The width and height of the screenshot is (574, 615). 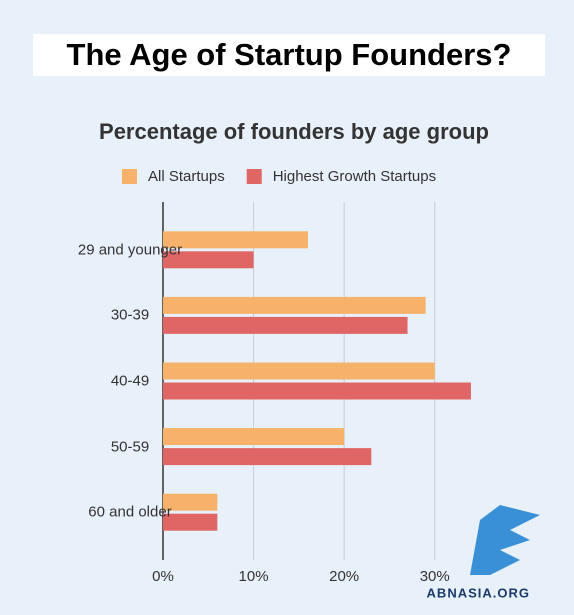 I want to click on y-tick-label: 29 and younger, so click(x=130, y=250).